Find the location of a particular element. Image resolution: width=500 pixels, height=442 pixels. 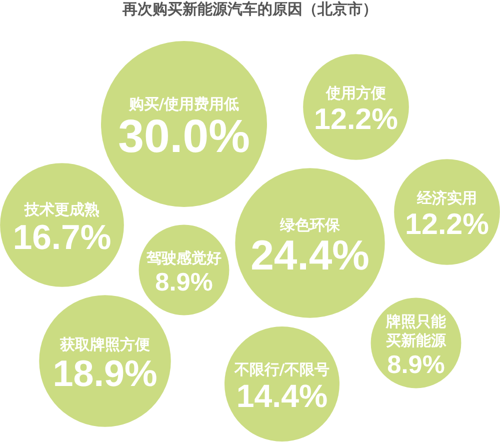

category-label: 牌照只能买新能源 is located at coordinates (416, 331).